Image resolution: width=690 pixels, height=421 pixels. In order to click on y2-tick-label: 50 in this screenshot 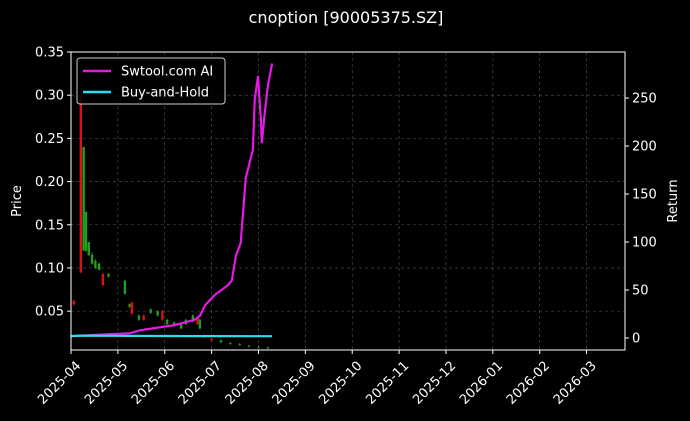, I will do `click(640, 291)`.